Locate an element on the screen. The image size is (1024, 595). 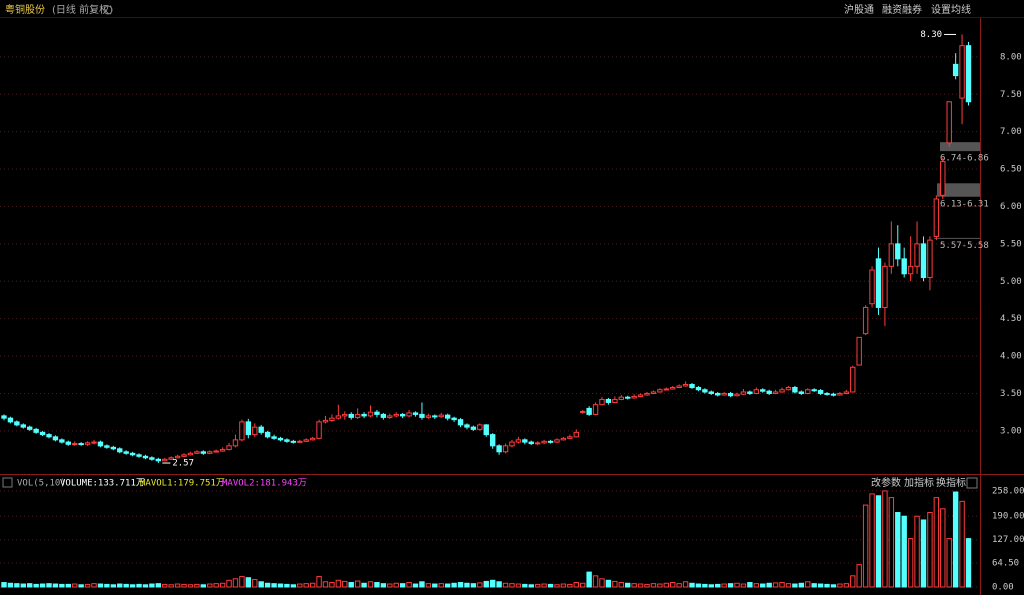
tab: 设置均线 is located at coordinates (951, 9).